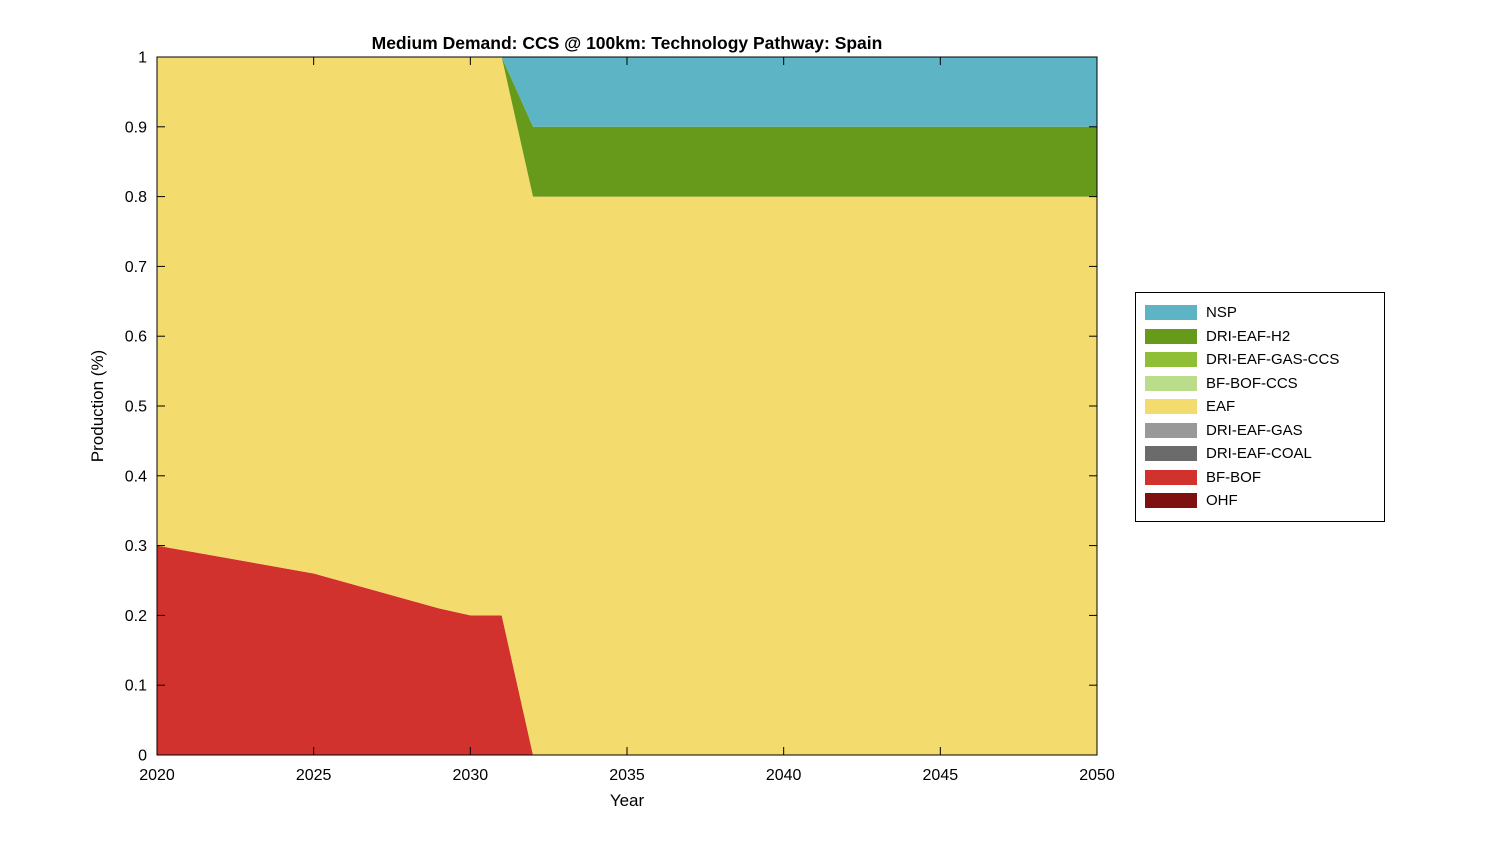  I want to click on x-tick-label: 2020, so click(157, 775).